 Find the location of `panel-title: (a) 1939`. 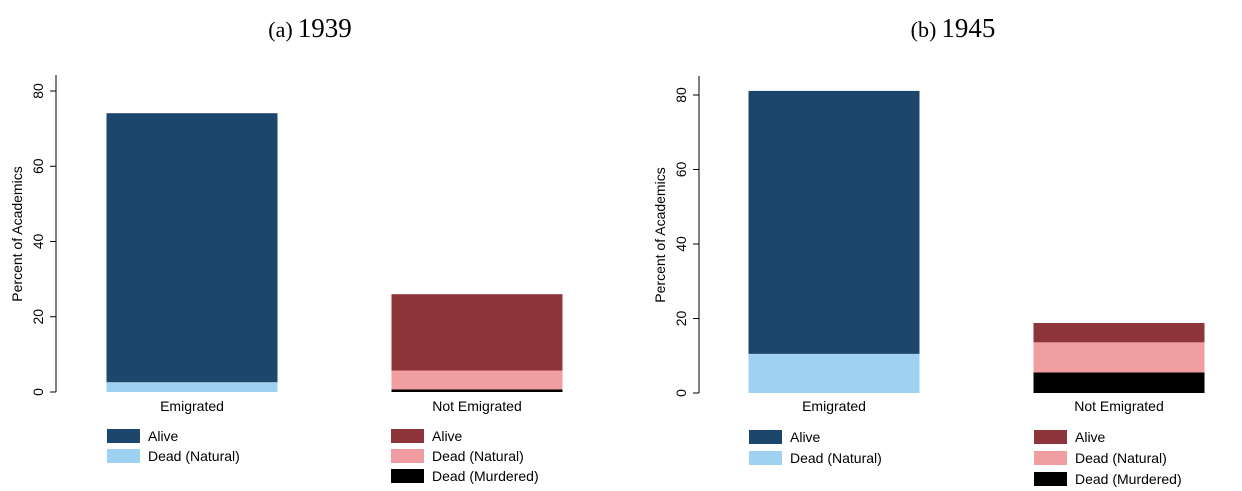

panel-title: (a) 1939 is located at coordinates (309, 28).